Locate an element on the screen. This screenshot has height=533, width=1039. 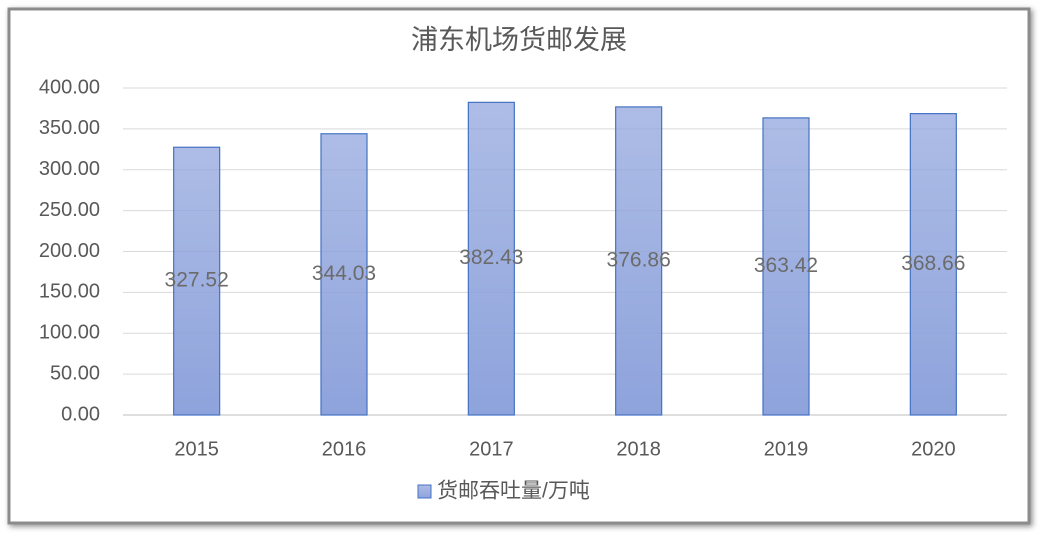
data-label: 327.52 is located at coordinates (197, 280).